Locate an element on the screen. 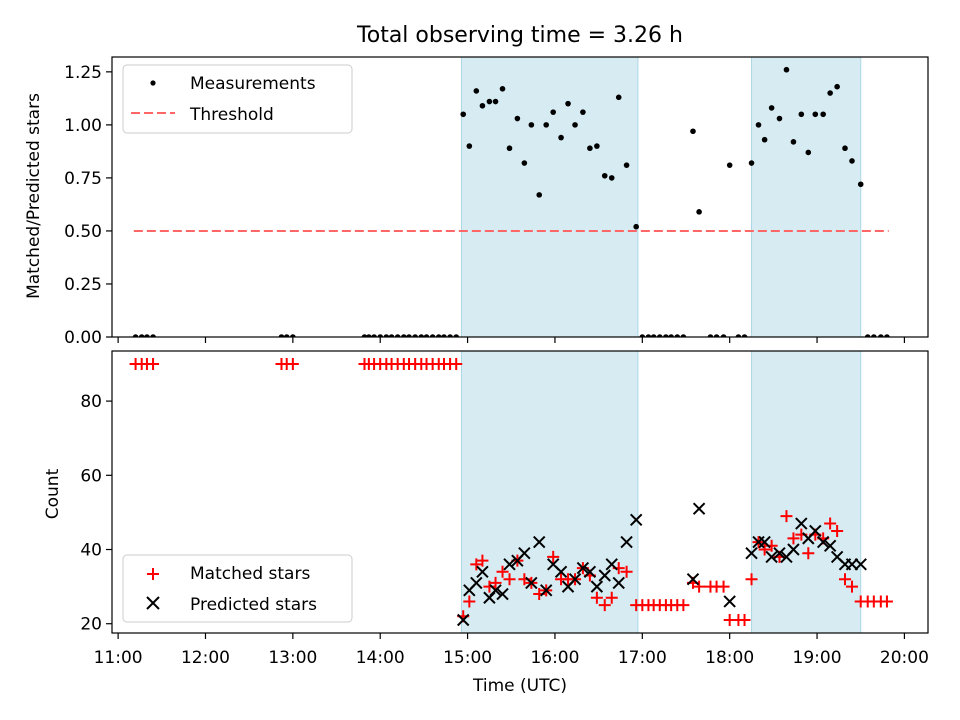 The image size is (960, 720). legend-marker-predicted is located at coordinates (153, 603).